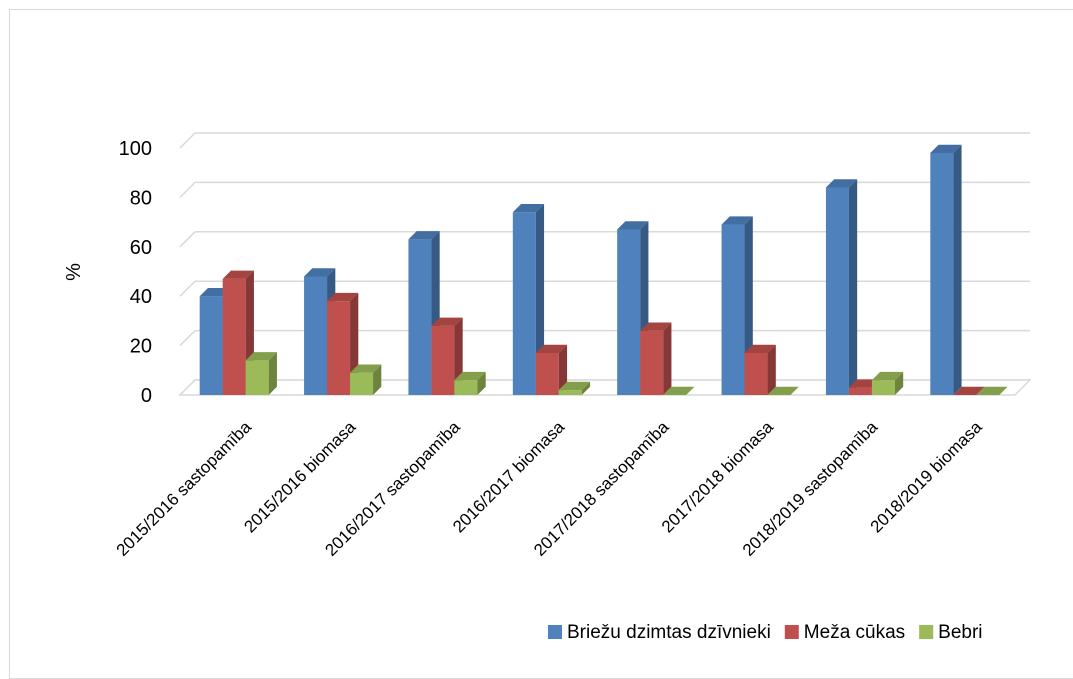  Describe the element at coordinates (141, 297) in the screenshot. I see `y-tick-label: 40` at that location.